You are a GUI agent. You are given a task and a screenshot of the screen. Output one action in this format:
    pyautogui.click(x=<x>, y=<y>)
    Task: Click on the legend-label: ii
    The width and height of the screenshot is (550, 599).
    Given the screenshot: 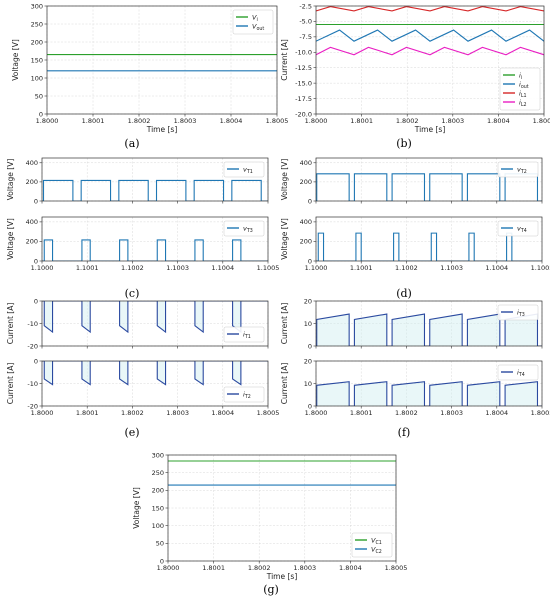 What is the action you would take?
    pyautogui.click(x=520, y=76)
    